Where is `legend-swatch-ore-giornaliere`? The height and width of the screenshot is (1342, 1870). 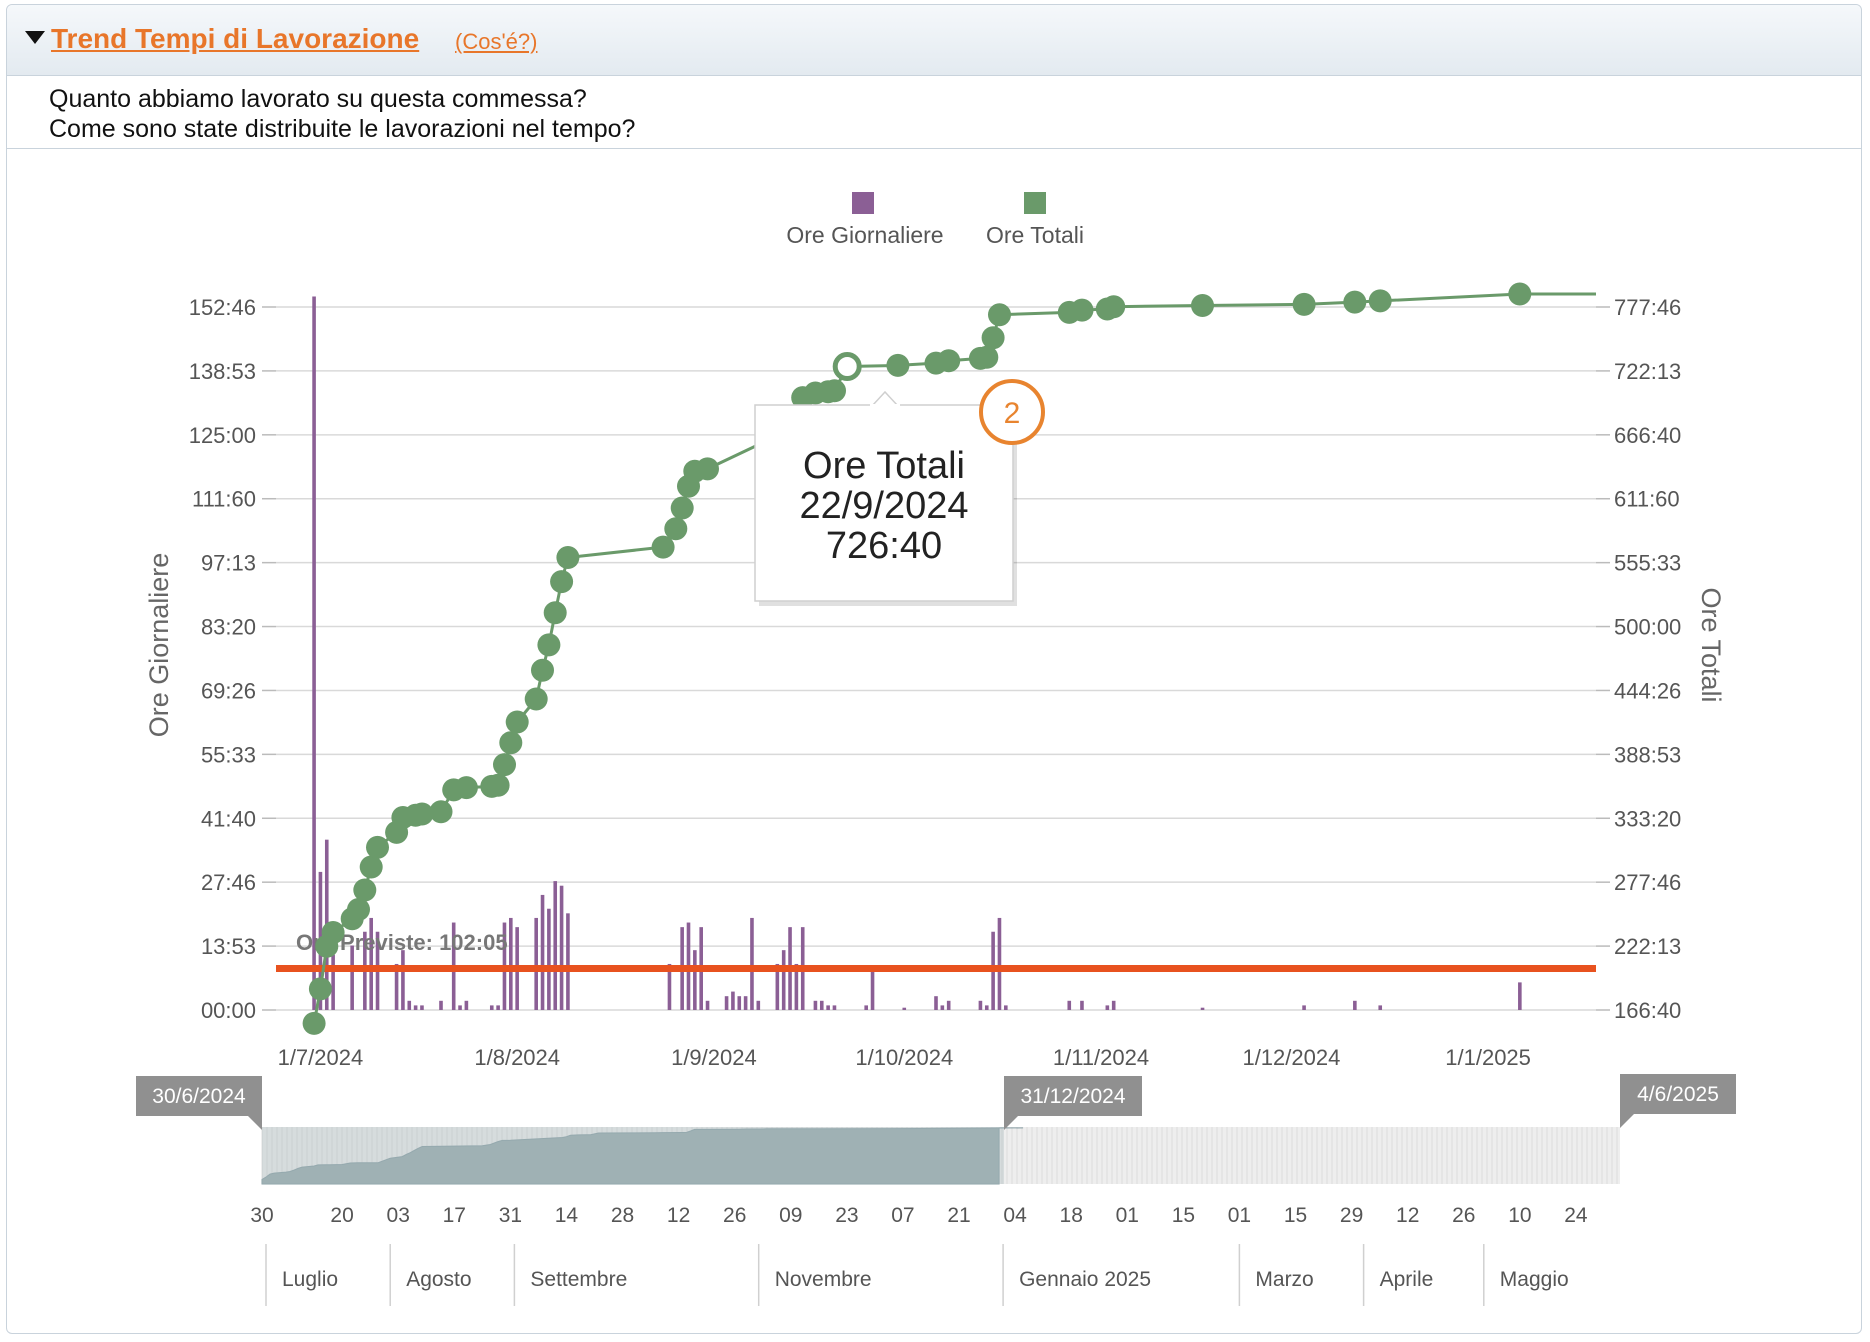
legend-swatch-ore-giornaliere is located at coordinates (863, 203).